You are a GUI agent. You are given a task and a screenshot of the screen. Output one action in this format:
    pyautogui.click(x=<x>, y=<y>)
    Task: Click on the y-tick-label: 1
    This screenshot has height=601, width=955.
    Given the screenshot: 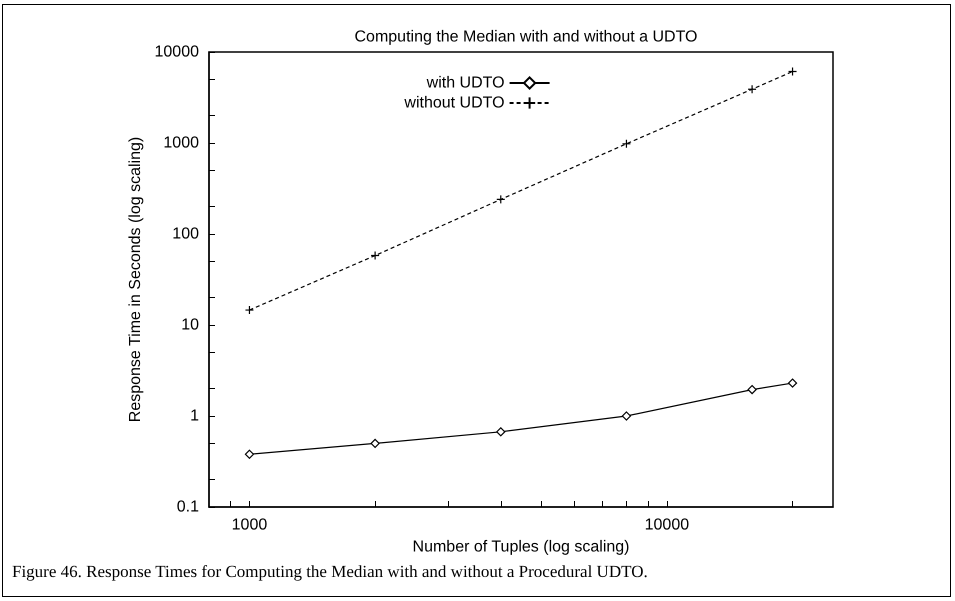 What is the action you would take?
    pyautogui.click(x=195, y=416)
    